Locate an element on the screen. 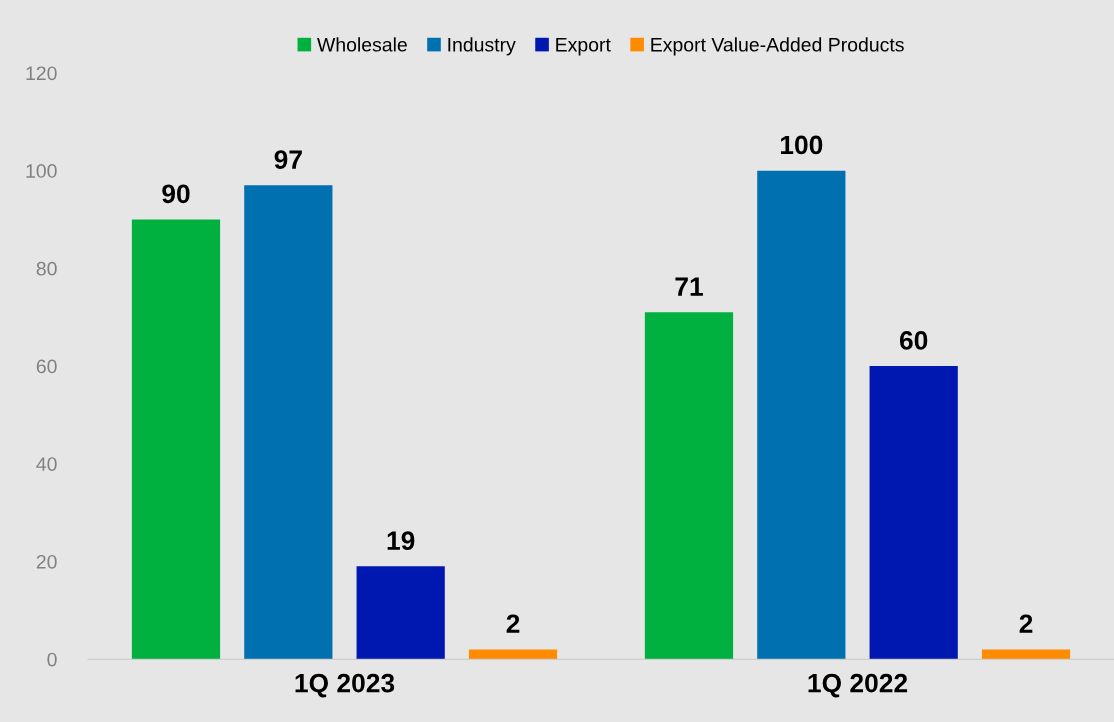 Image resolution: width=1114 pixels, height=722 pixels. data-label: 71 is located at coordinates (689, 286).